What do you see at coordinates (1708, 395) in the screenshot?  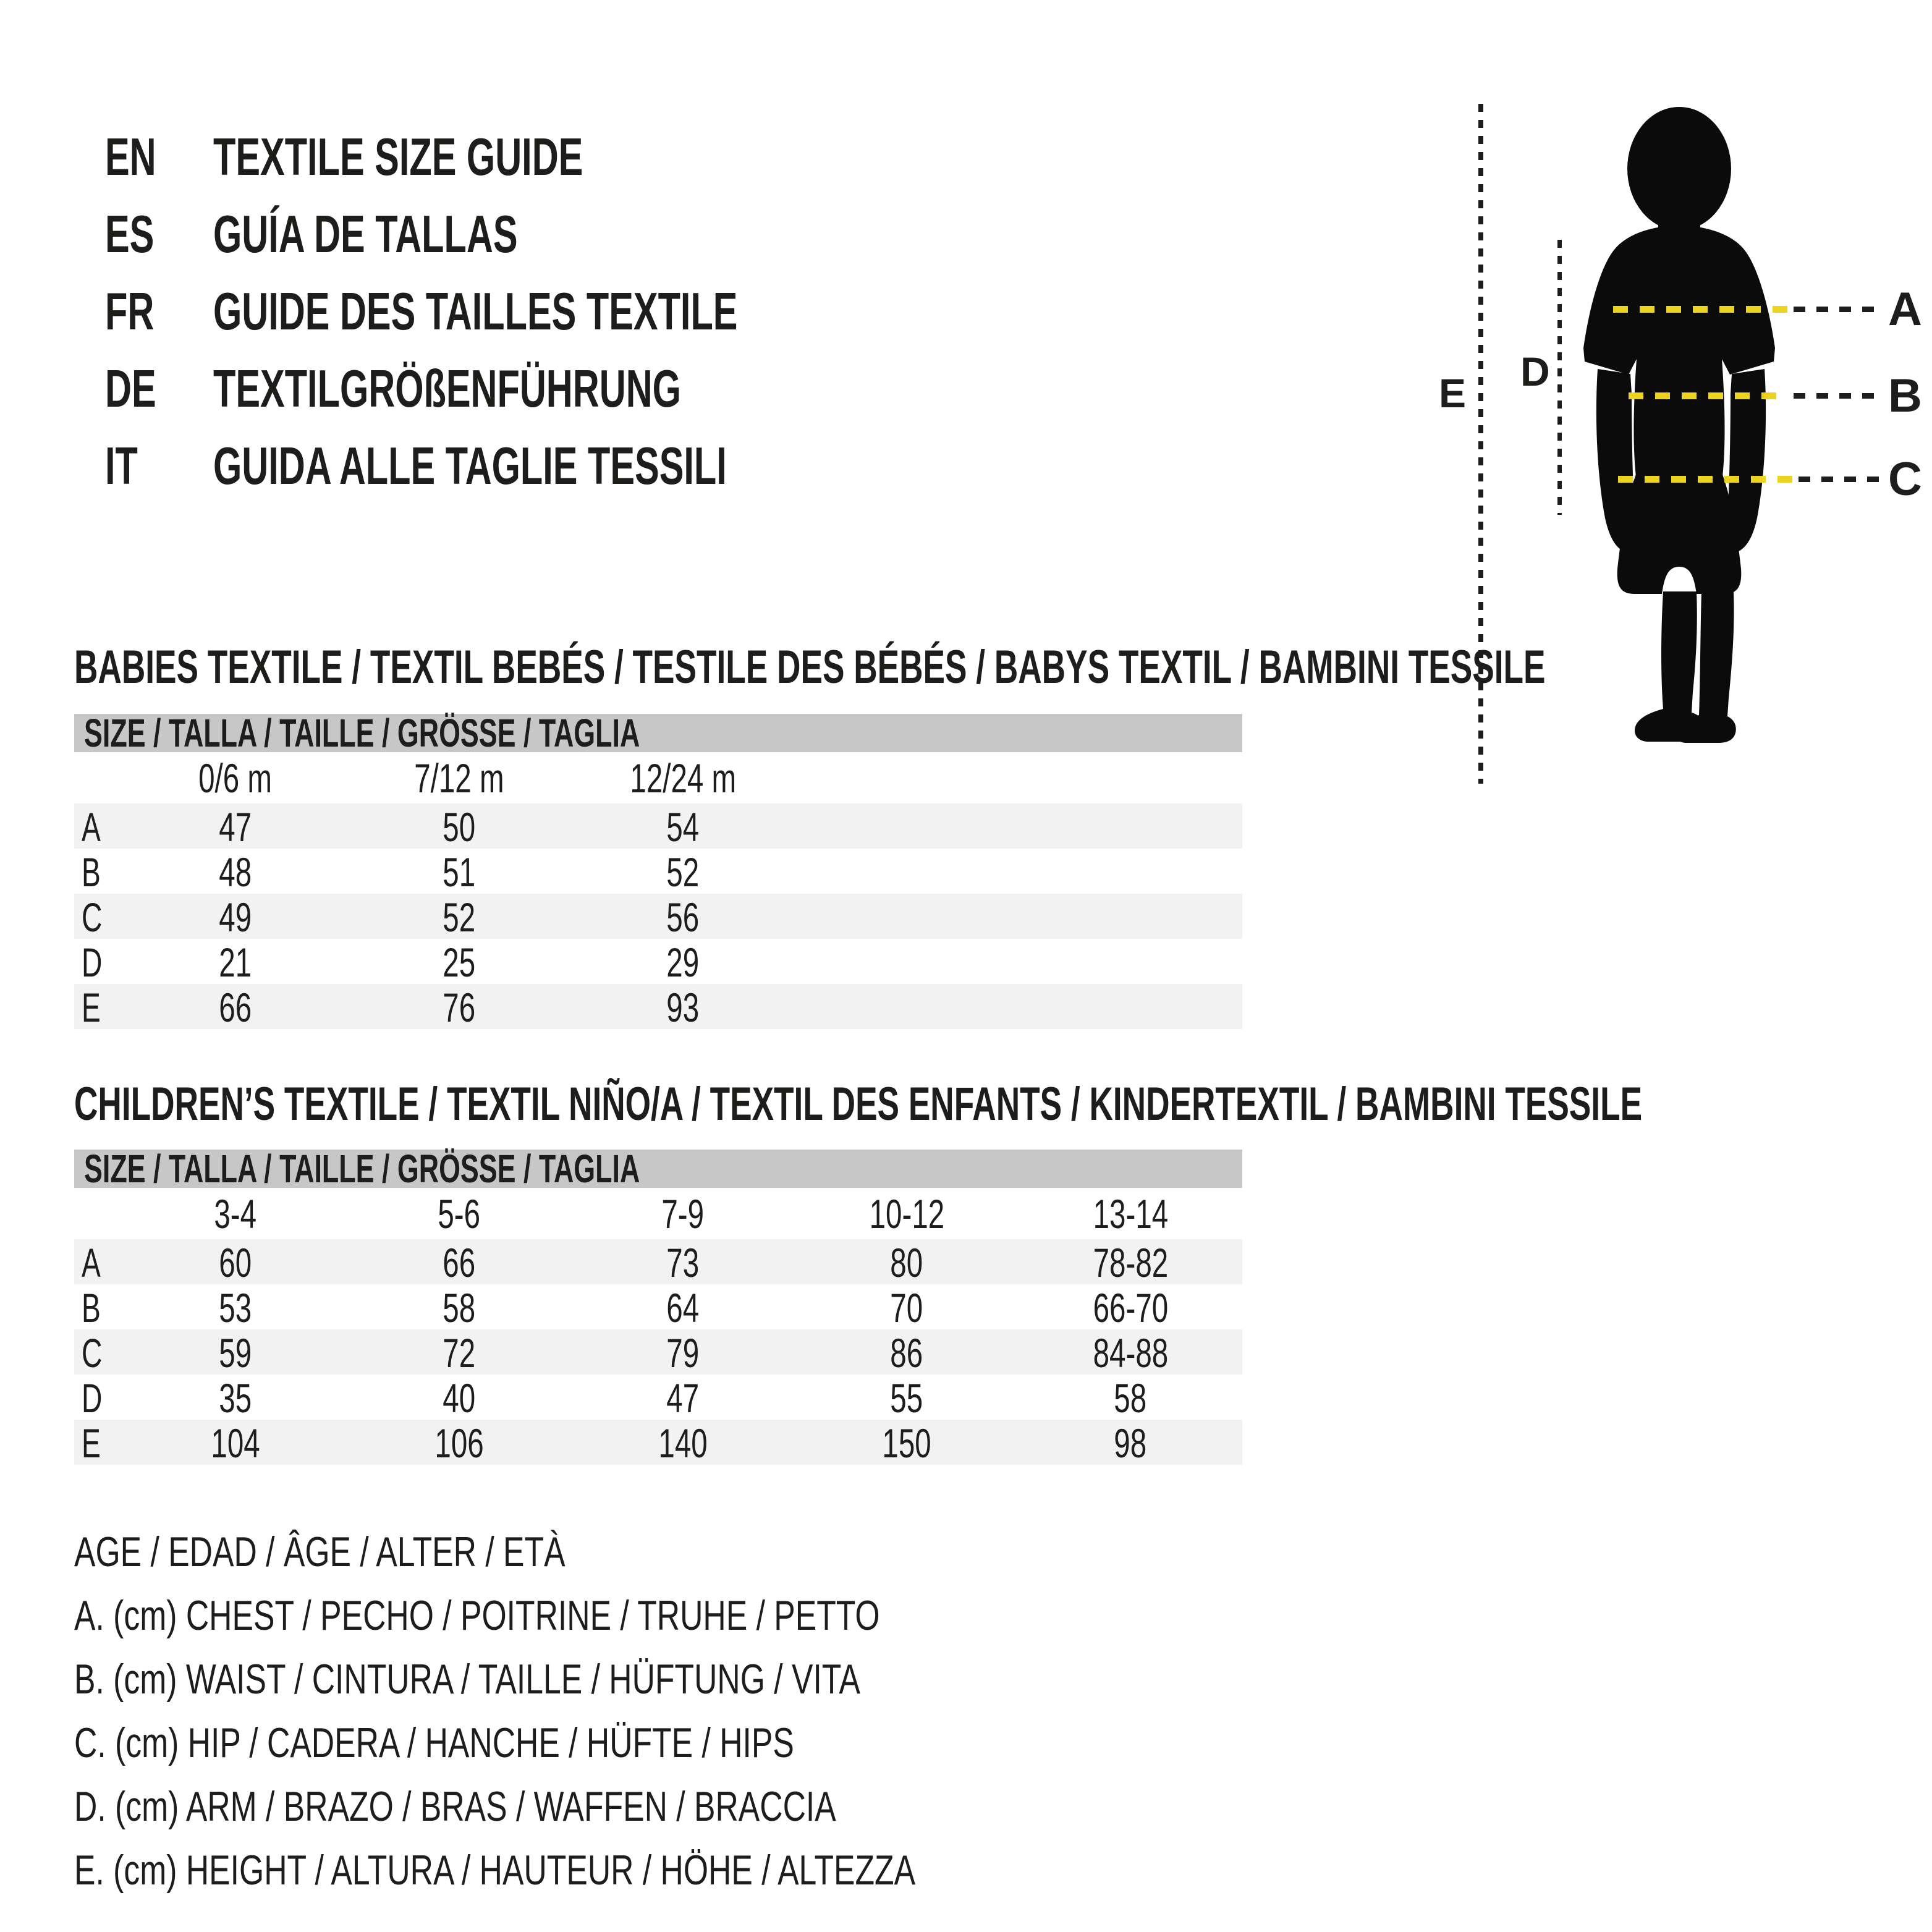 I see `waist-line-yellow` at bounding box center [1708, 395].